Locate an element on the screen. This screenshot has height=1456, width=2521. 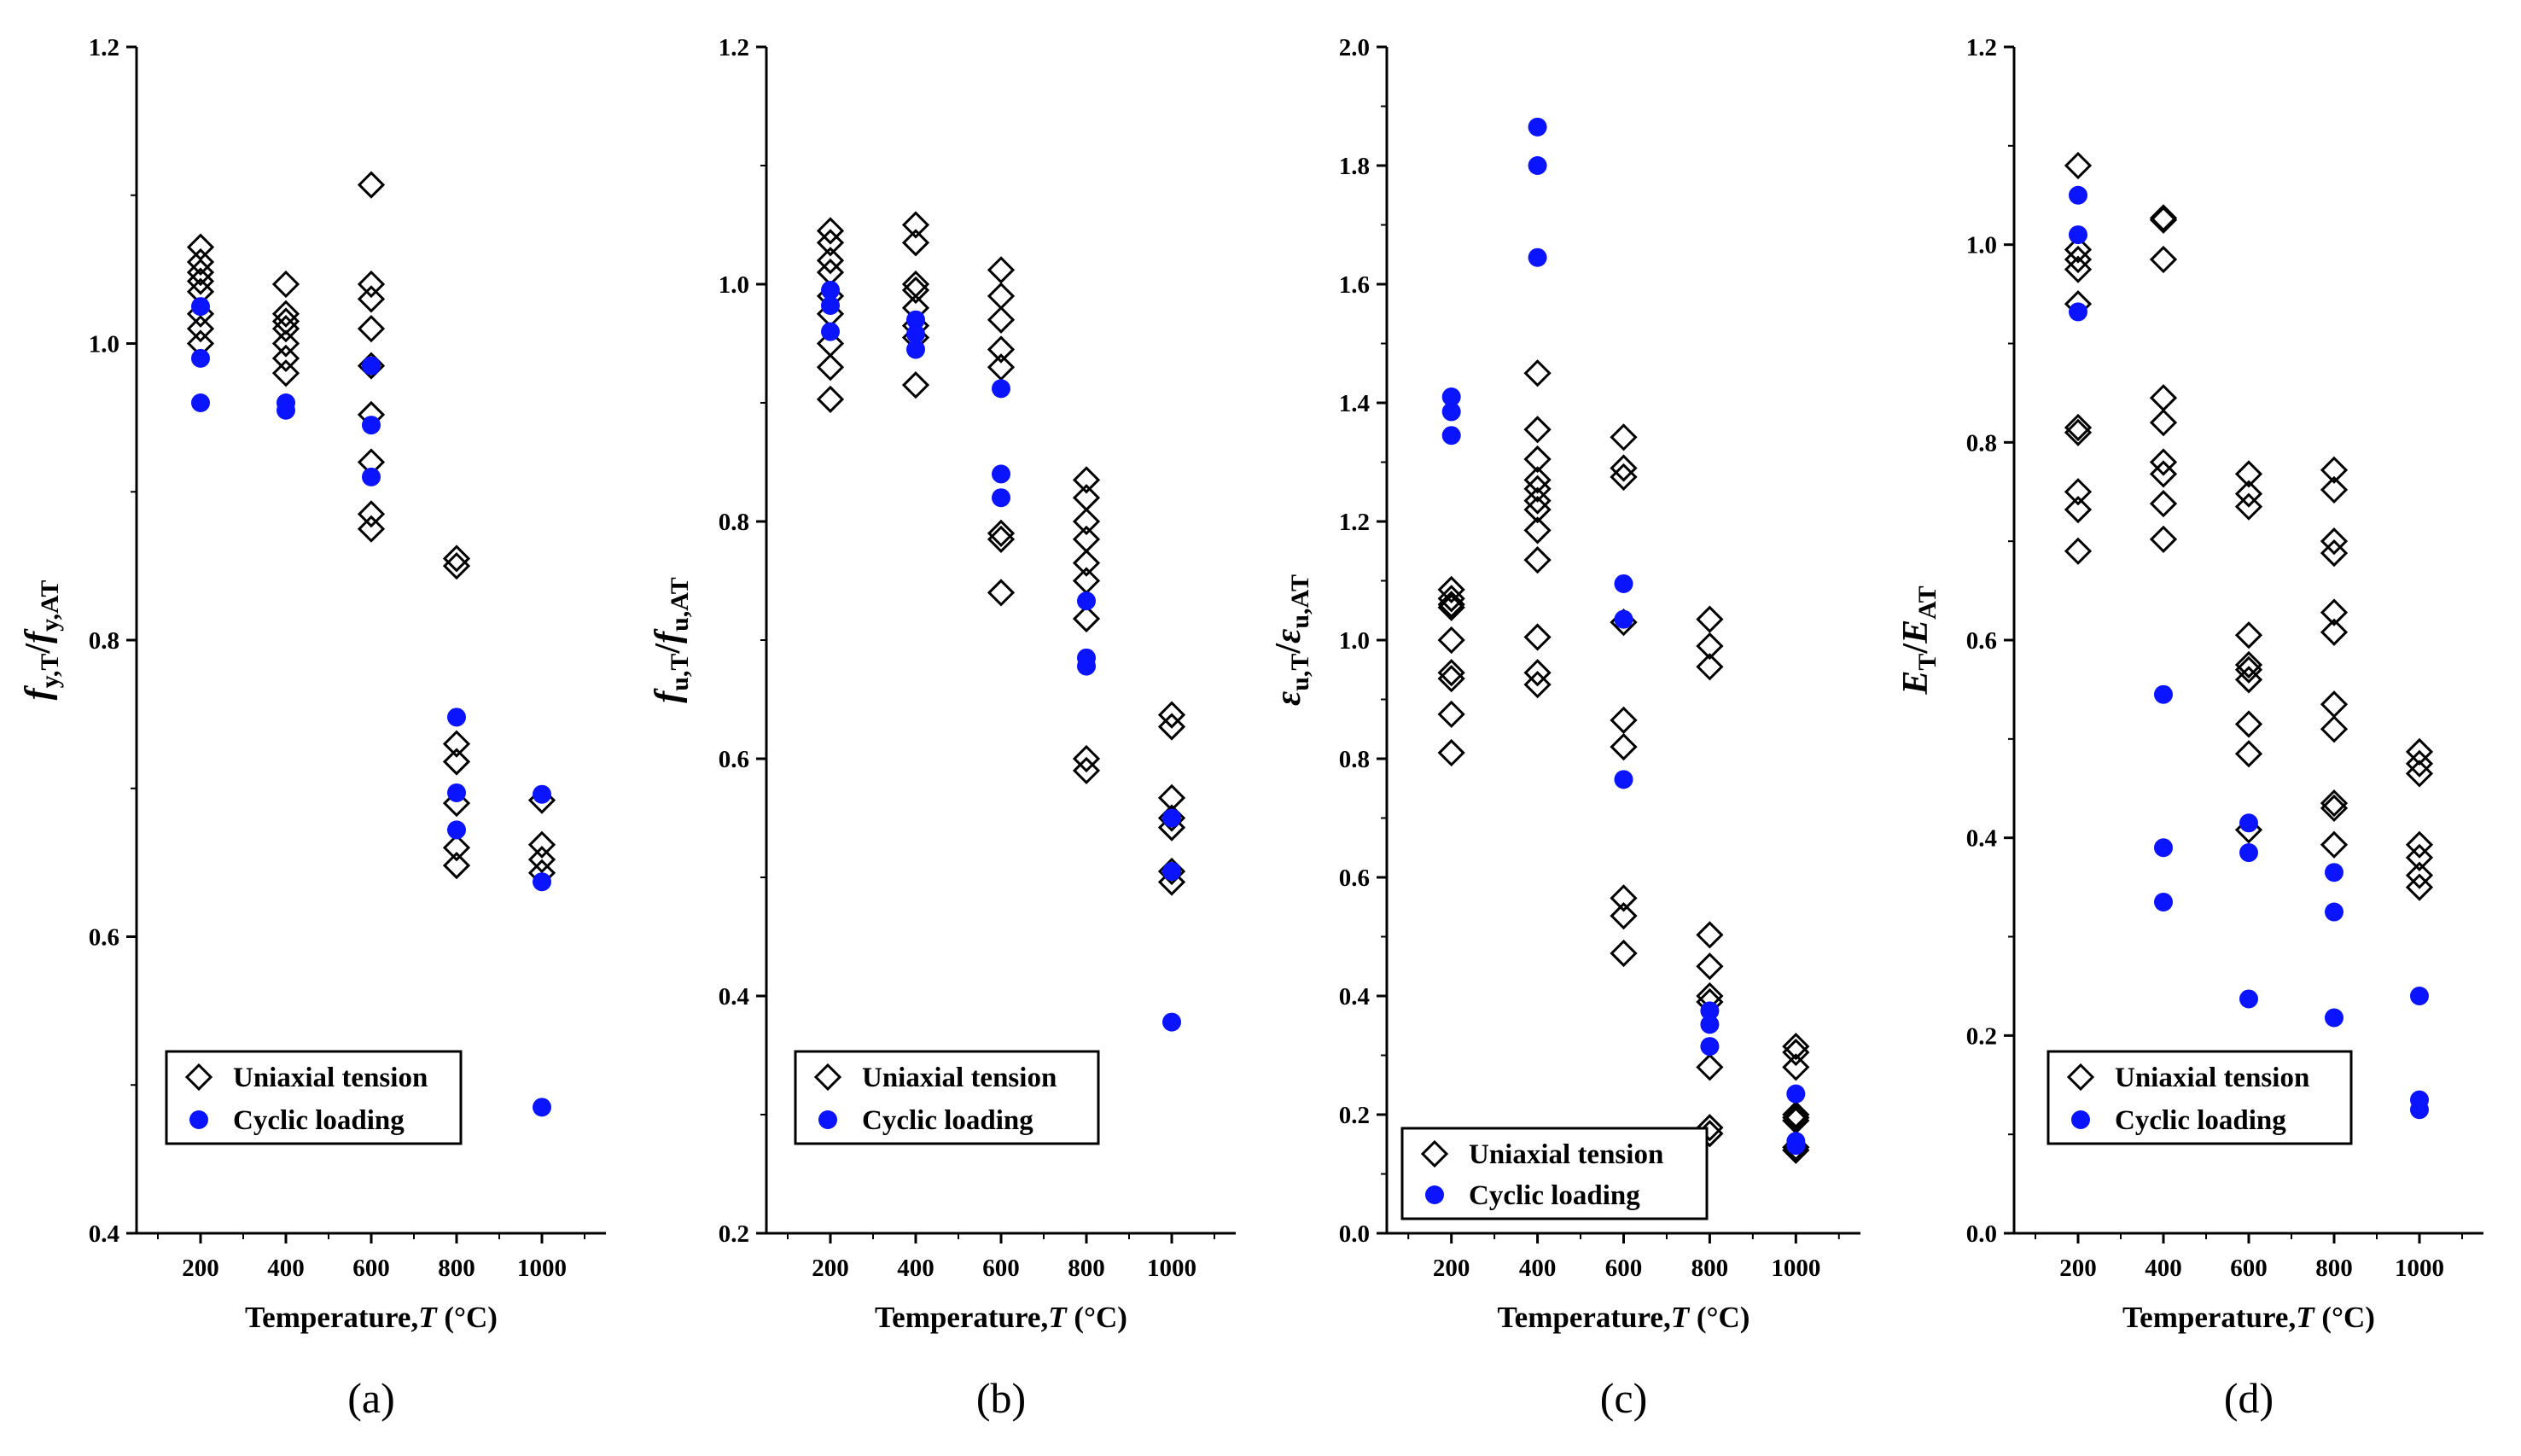
y-tick-label: 1.0 is located at coordinates (104, 344).